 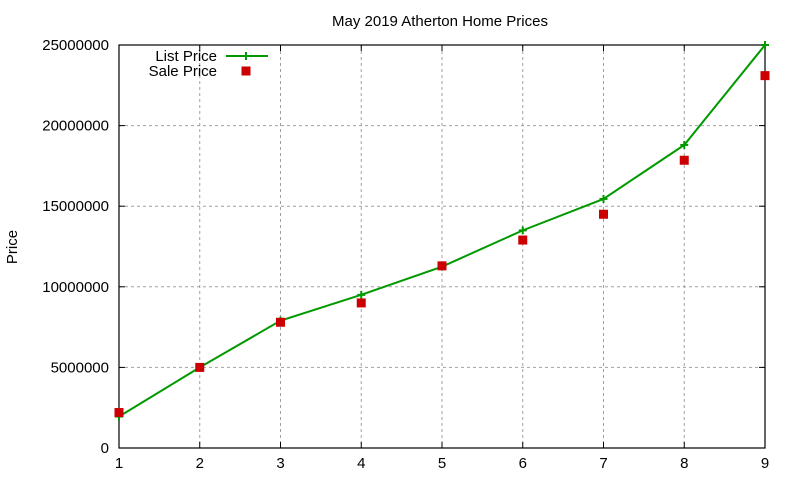 What do you see at coordinates (280, 463) in the screenshot?
I see `x-tick-label: 3` at bounding box center [280, 463].